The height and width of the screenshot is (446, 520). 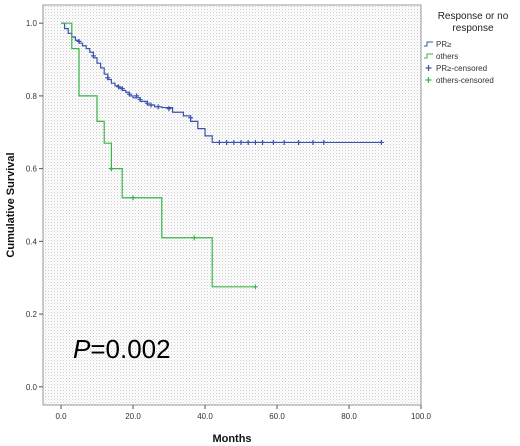 I want to click on legend-entry-label: others-censored, so click(x=465, y=80).